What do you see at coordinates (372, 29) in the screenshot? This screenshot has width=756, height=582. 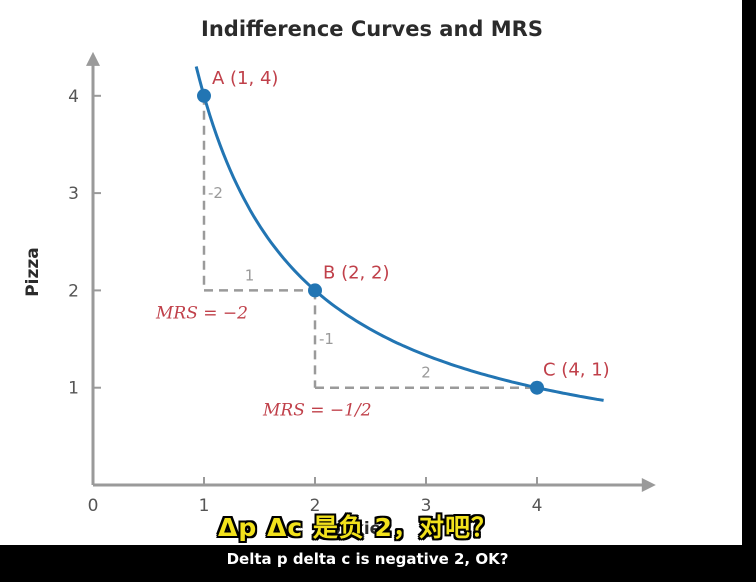 I see `chart-title: Indifference Curves and MRS` at bounding box center [372, 29].